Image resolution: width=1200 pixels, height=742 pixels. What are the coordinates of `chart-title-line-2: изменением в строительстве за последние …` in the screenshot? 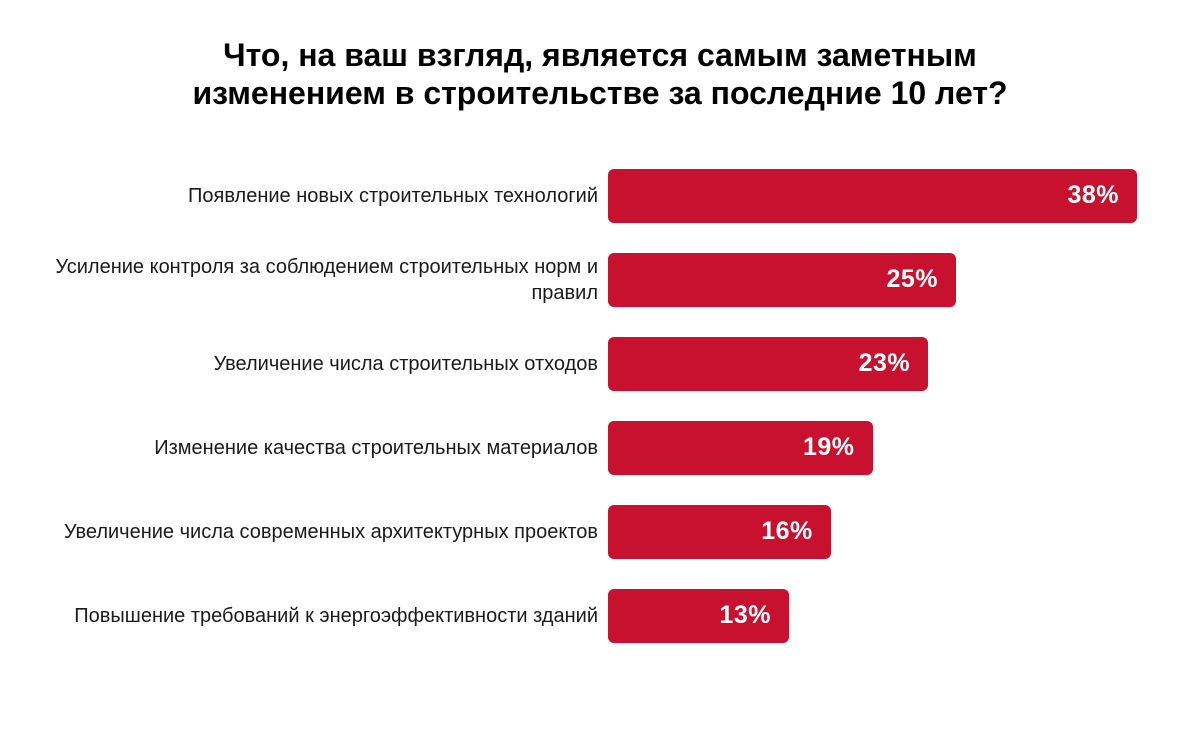 It's located at (600, 93).